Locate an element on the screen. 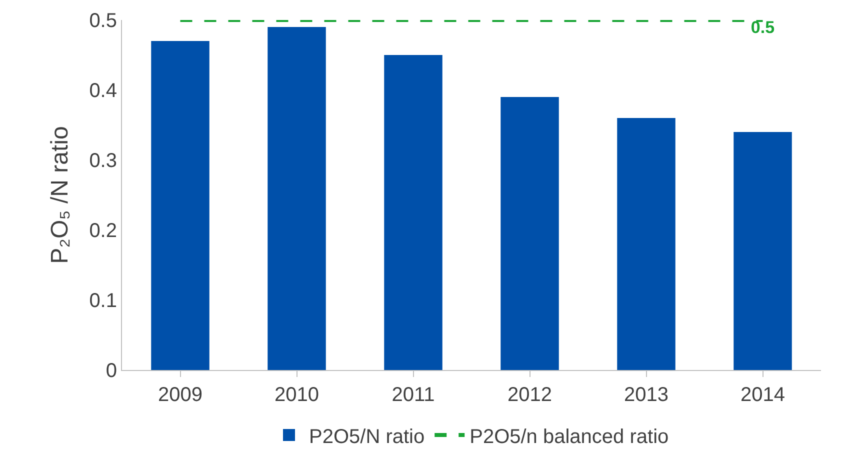  x-tick-label: 2011 is located at coordinates (413, 395).